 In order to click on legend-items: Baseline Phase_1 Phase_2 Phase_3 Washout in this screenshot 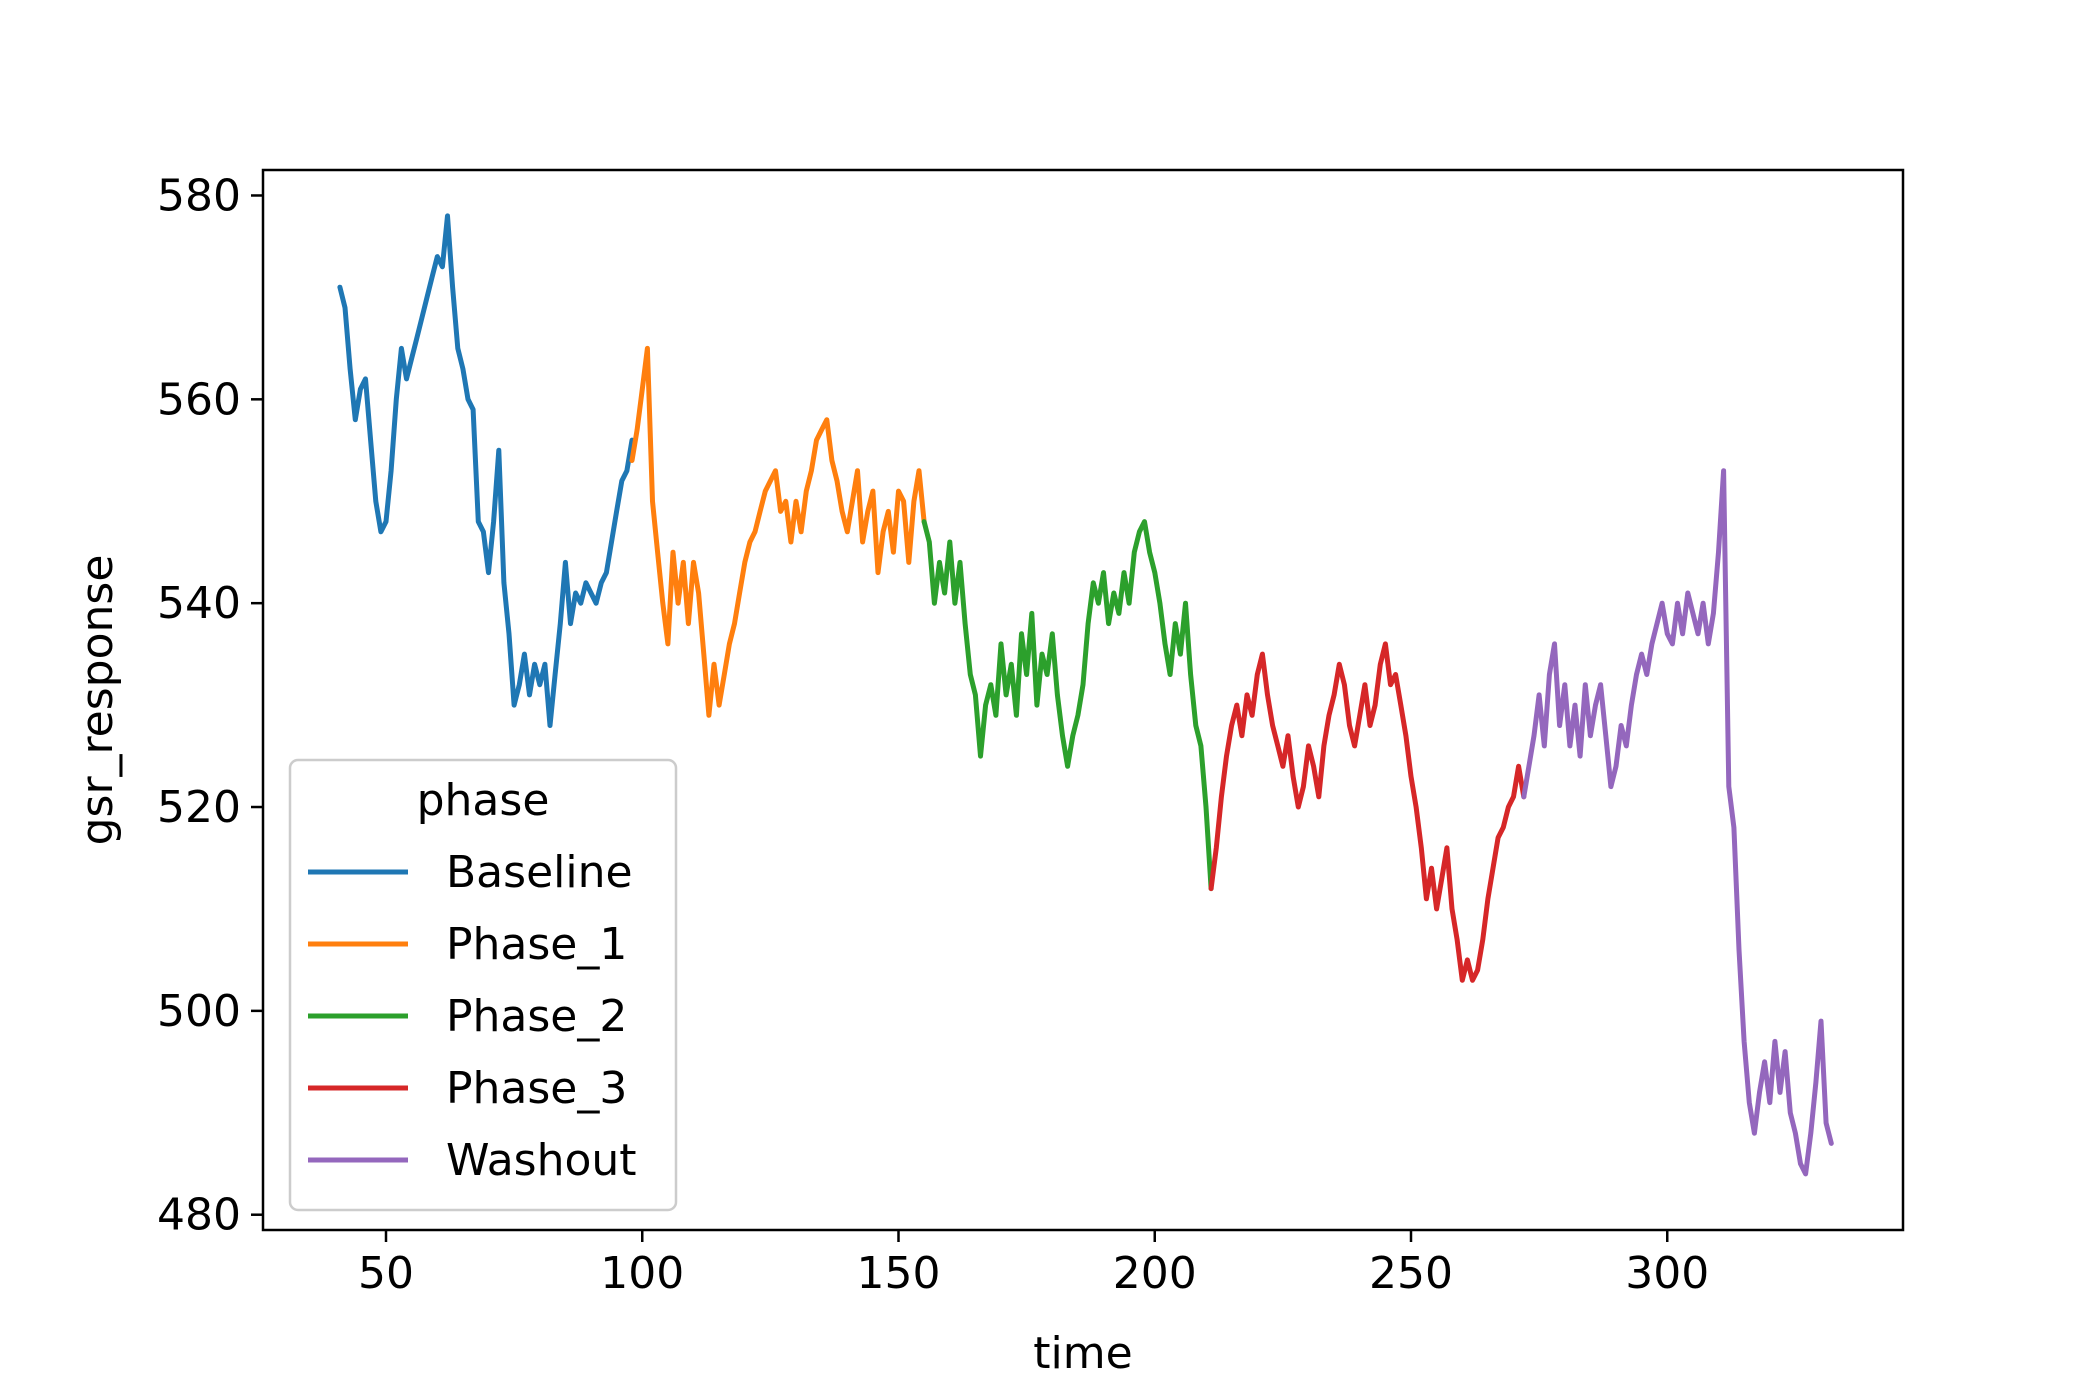, I will do `click(472, 1016)`.